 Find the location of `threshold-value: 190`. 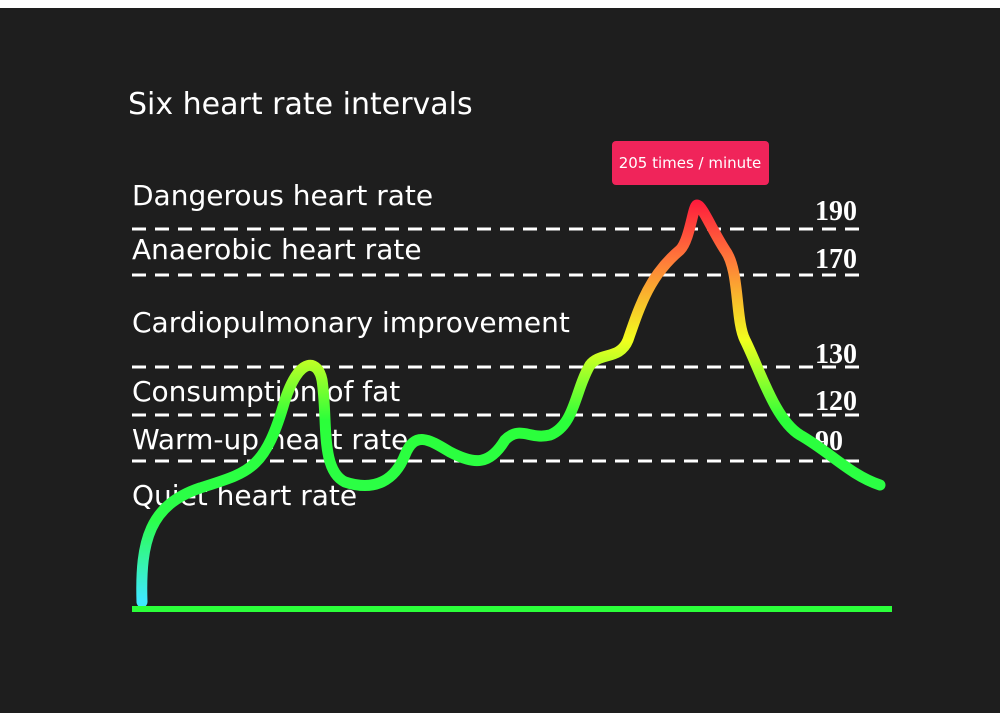

threshold-value: 190 is located at coordinates (836, 211).